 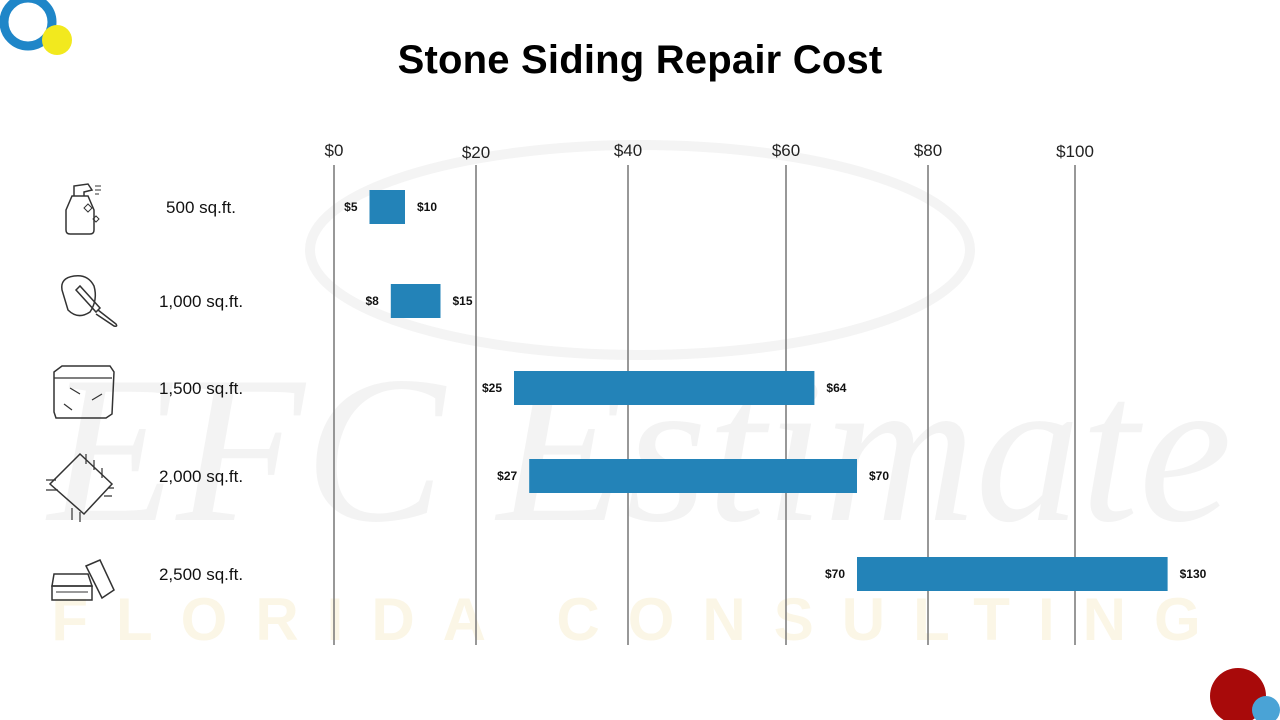 I want to click on category-label: 2,500 sq.ft., so click(x=201, y=574).